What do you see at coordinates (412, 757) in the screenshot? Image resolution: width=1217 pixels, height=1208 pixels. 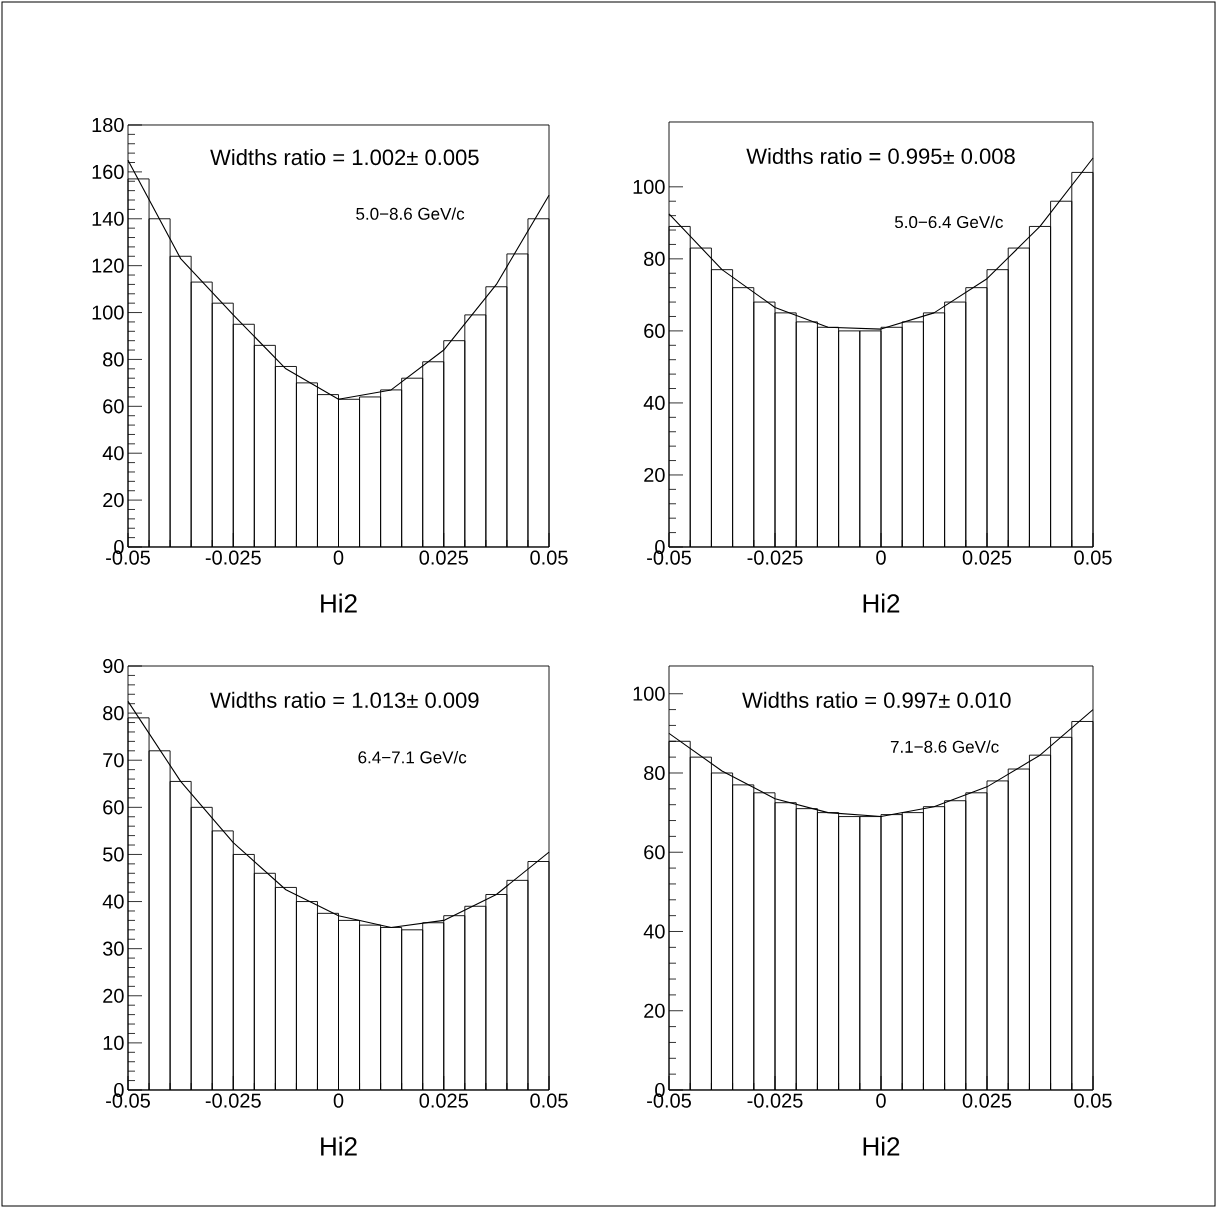 I see `annotation: 6.4−7.1 GeV/c` at bounding box center [412, 757].